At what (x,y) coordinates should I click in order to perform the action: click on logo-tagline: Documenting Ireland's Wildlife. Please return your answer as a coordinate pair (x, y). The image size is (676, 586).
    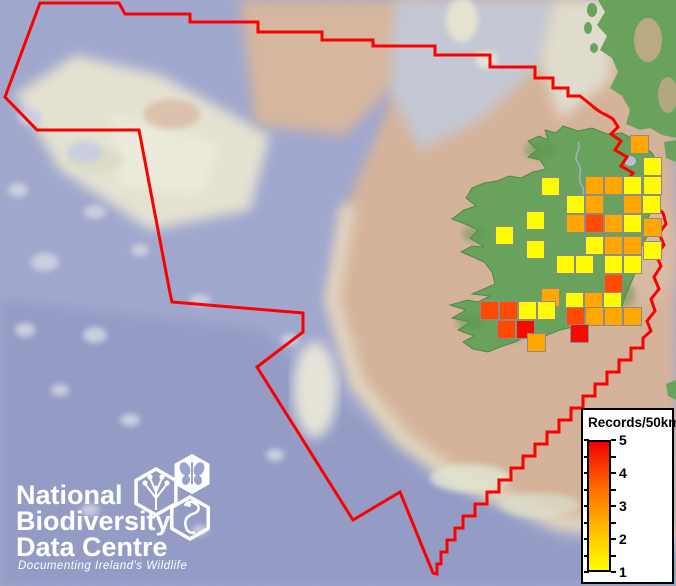
    Looking at the image, I should click on (103, 566).